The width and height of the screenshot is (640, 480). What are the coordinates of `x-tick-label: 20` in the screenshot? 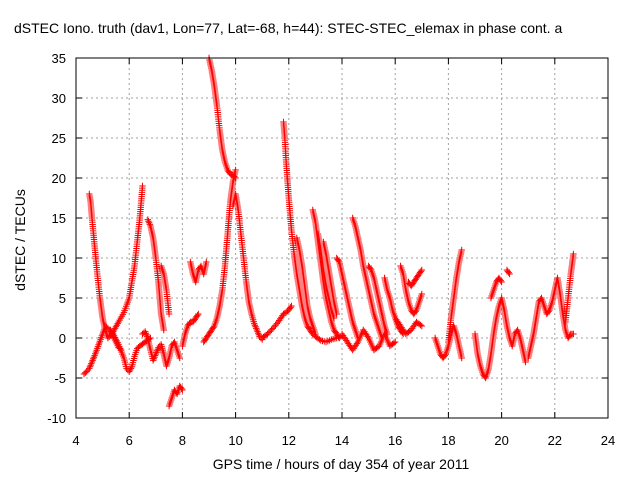 It's located at (501, 440).